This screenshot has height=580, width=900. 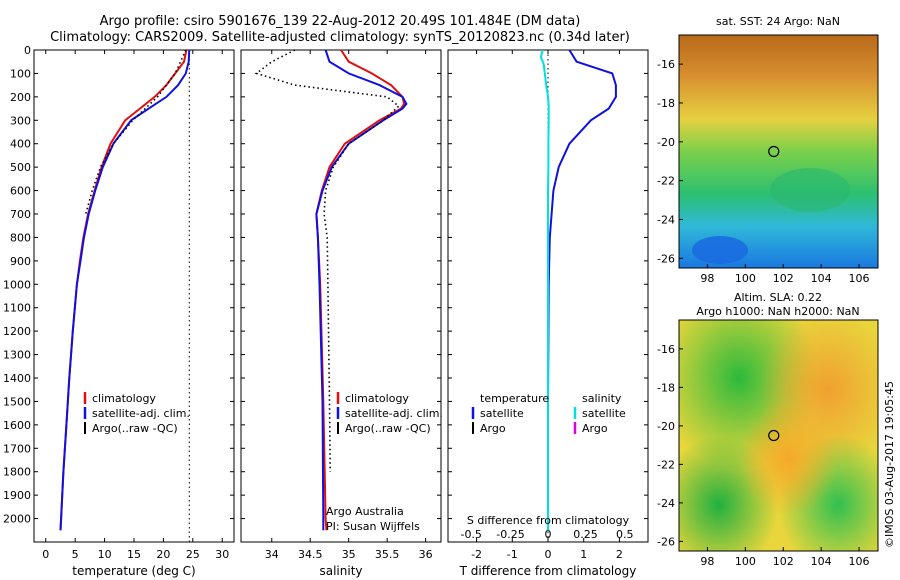 What do you see at coordinates (544, 290) in the screenshot?
I see `series-line-salinity-satellite` at bounding box center [544, 290].